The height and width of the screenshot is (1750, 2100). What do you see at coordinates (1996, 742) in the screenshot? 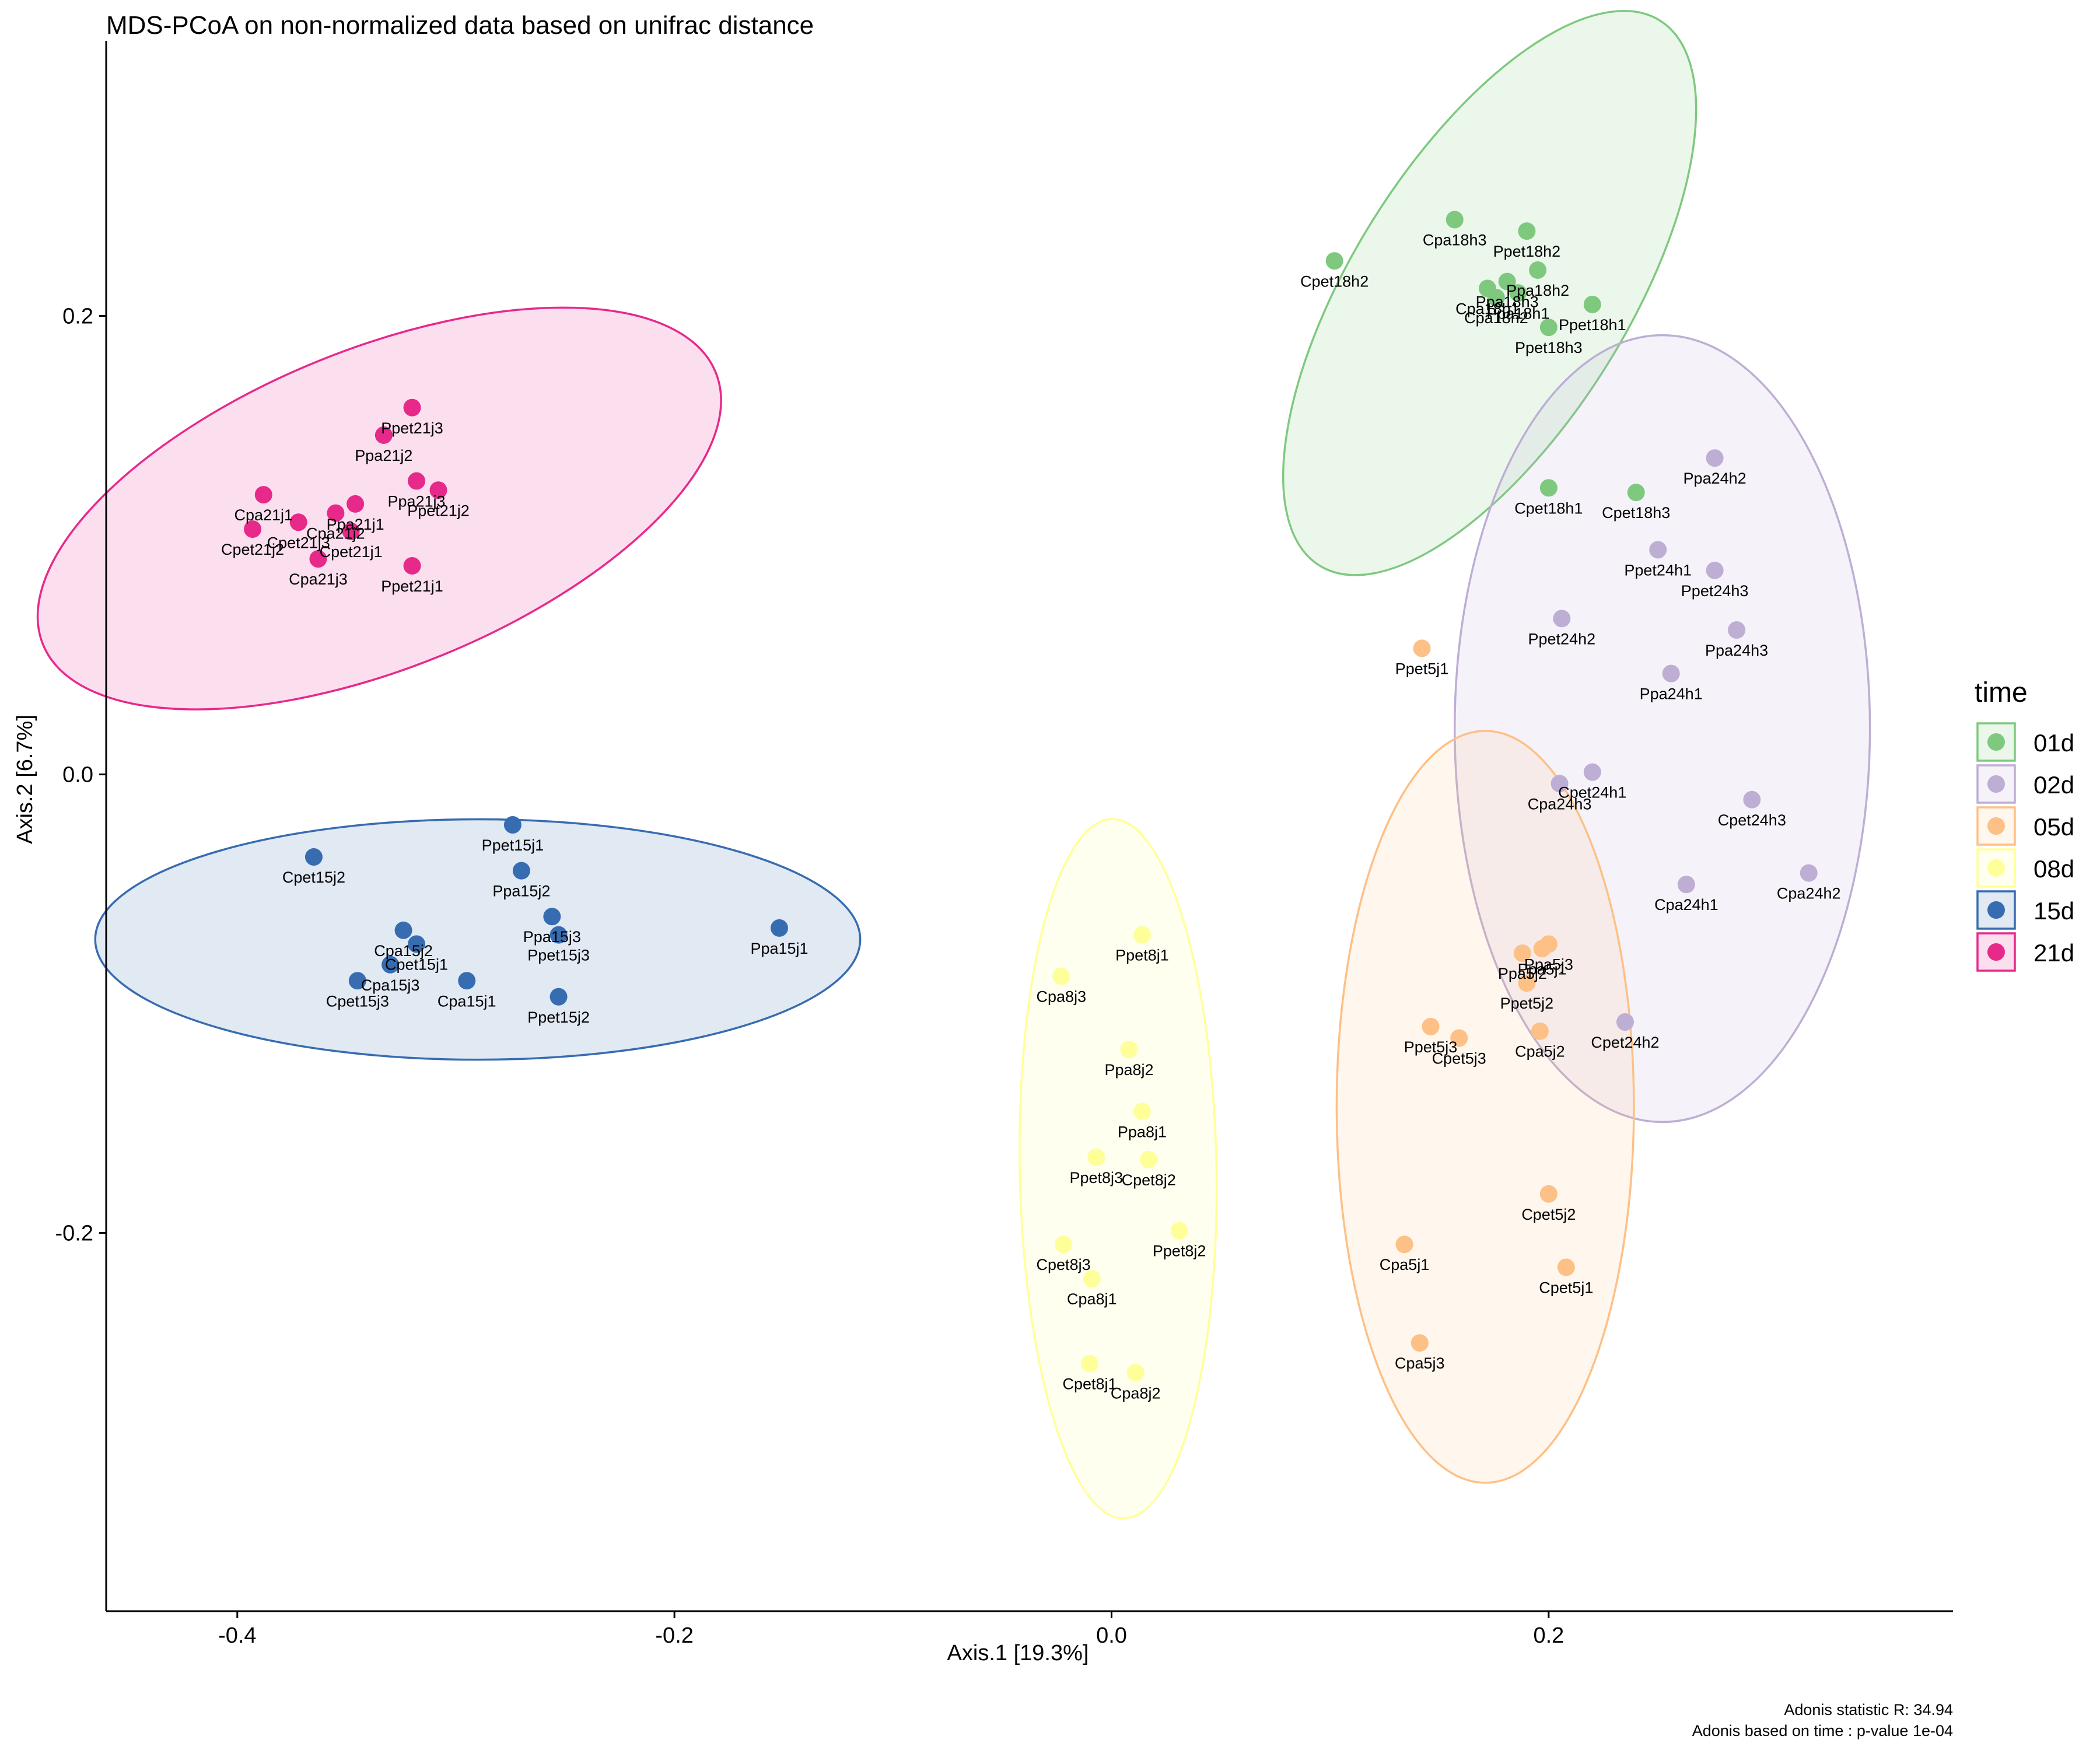
I see `legend-dot-01d` at bounding box center [1996, 742].